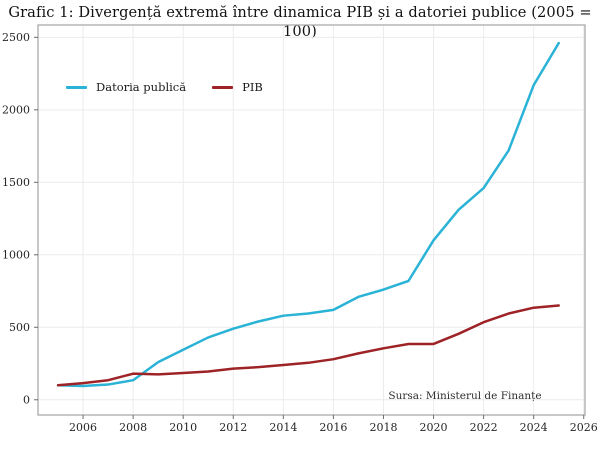 The image size is (600, 450). Describe the element at coordinates (223, 87) in the screenshot. I see `legend-swatch-pib` at that location.